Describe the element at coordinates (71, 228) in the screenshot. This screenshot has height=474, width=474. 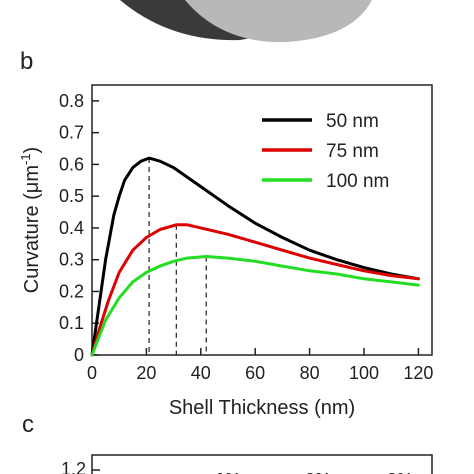
I see `y-tick-label: 0.4` at that location.